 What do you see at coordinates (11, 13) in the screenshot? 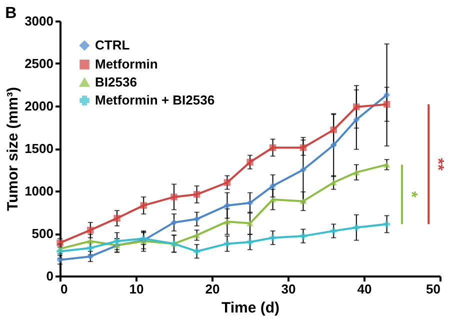
I see `chart-title: B` at bounding box center [11, 13].